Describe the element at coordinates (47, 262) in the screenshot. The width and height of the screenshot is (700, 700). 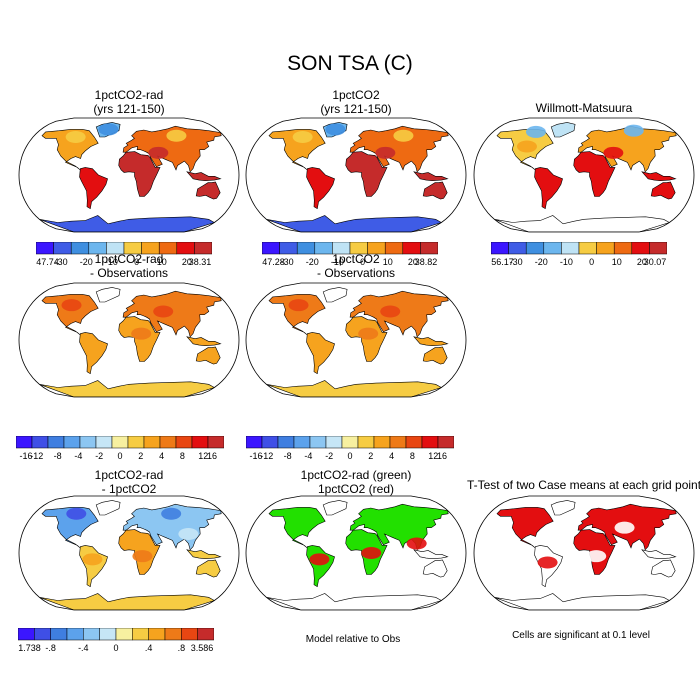
I see `colorbar-tick-label: -47.74` at that location.